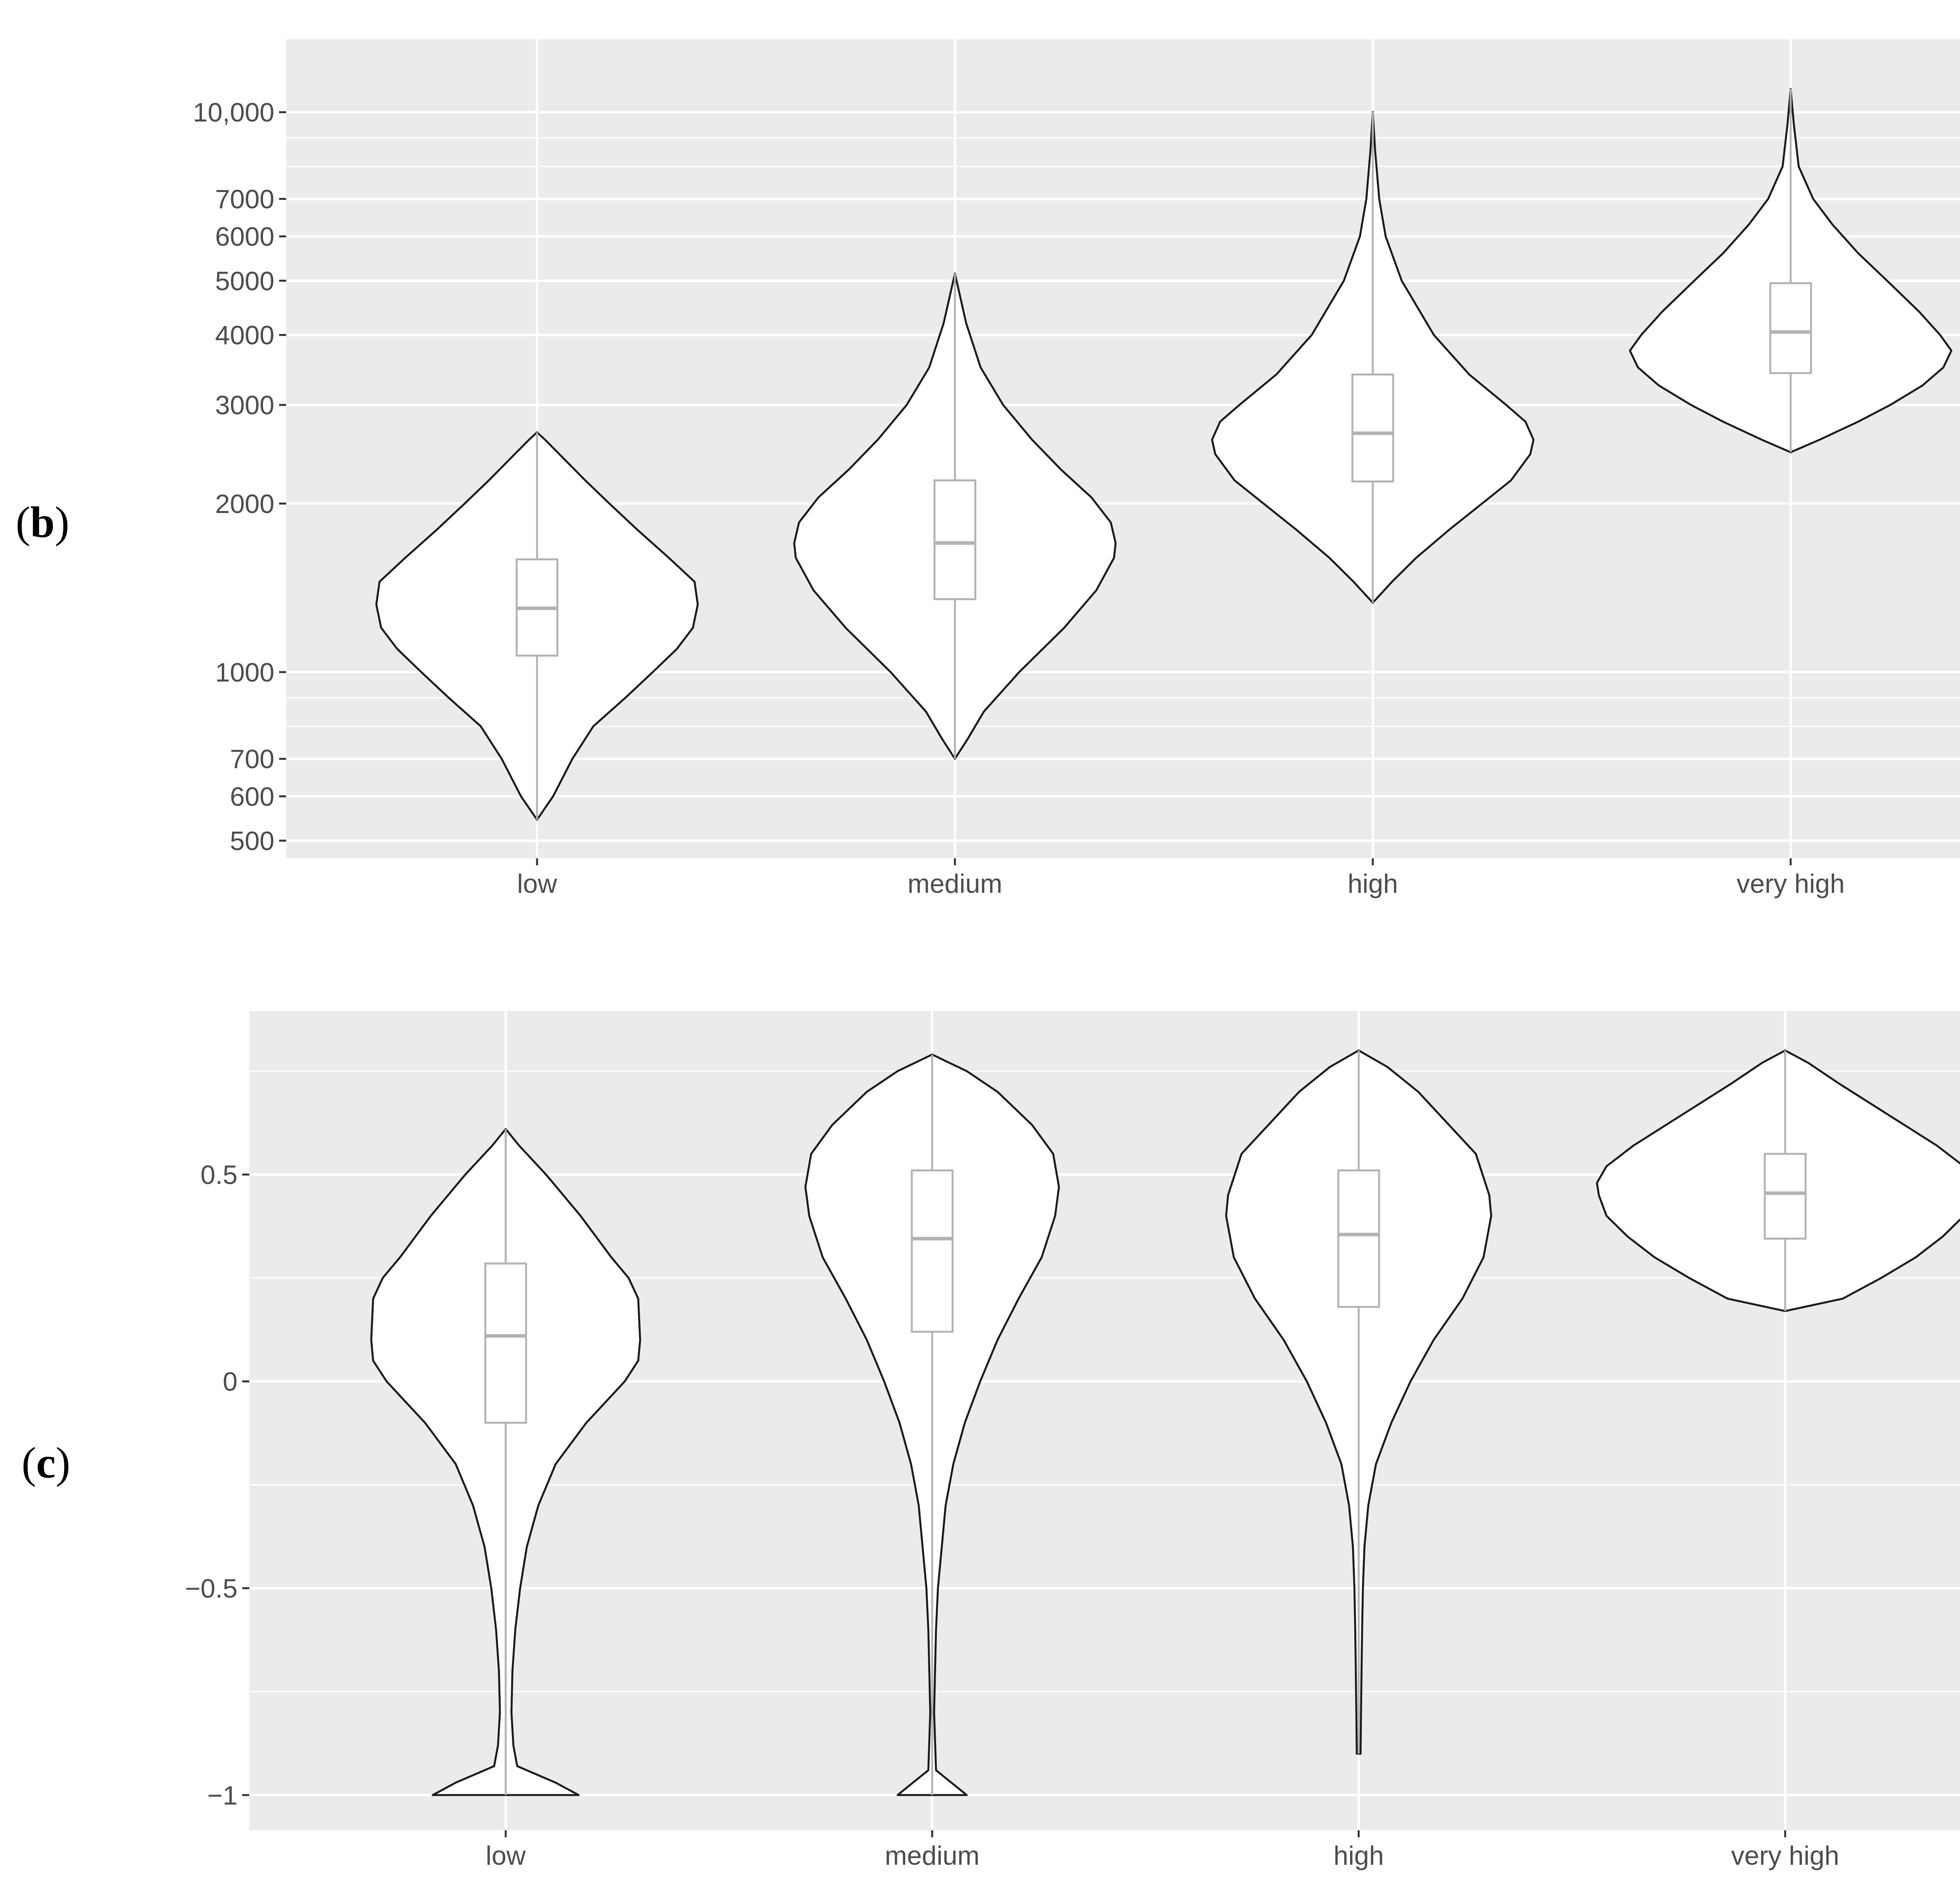 This screenshot has height=1880, width=1960. I want to click on panel-label: (b), so click(42, 522).